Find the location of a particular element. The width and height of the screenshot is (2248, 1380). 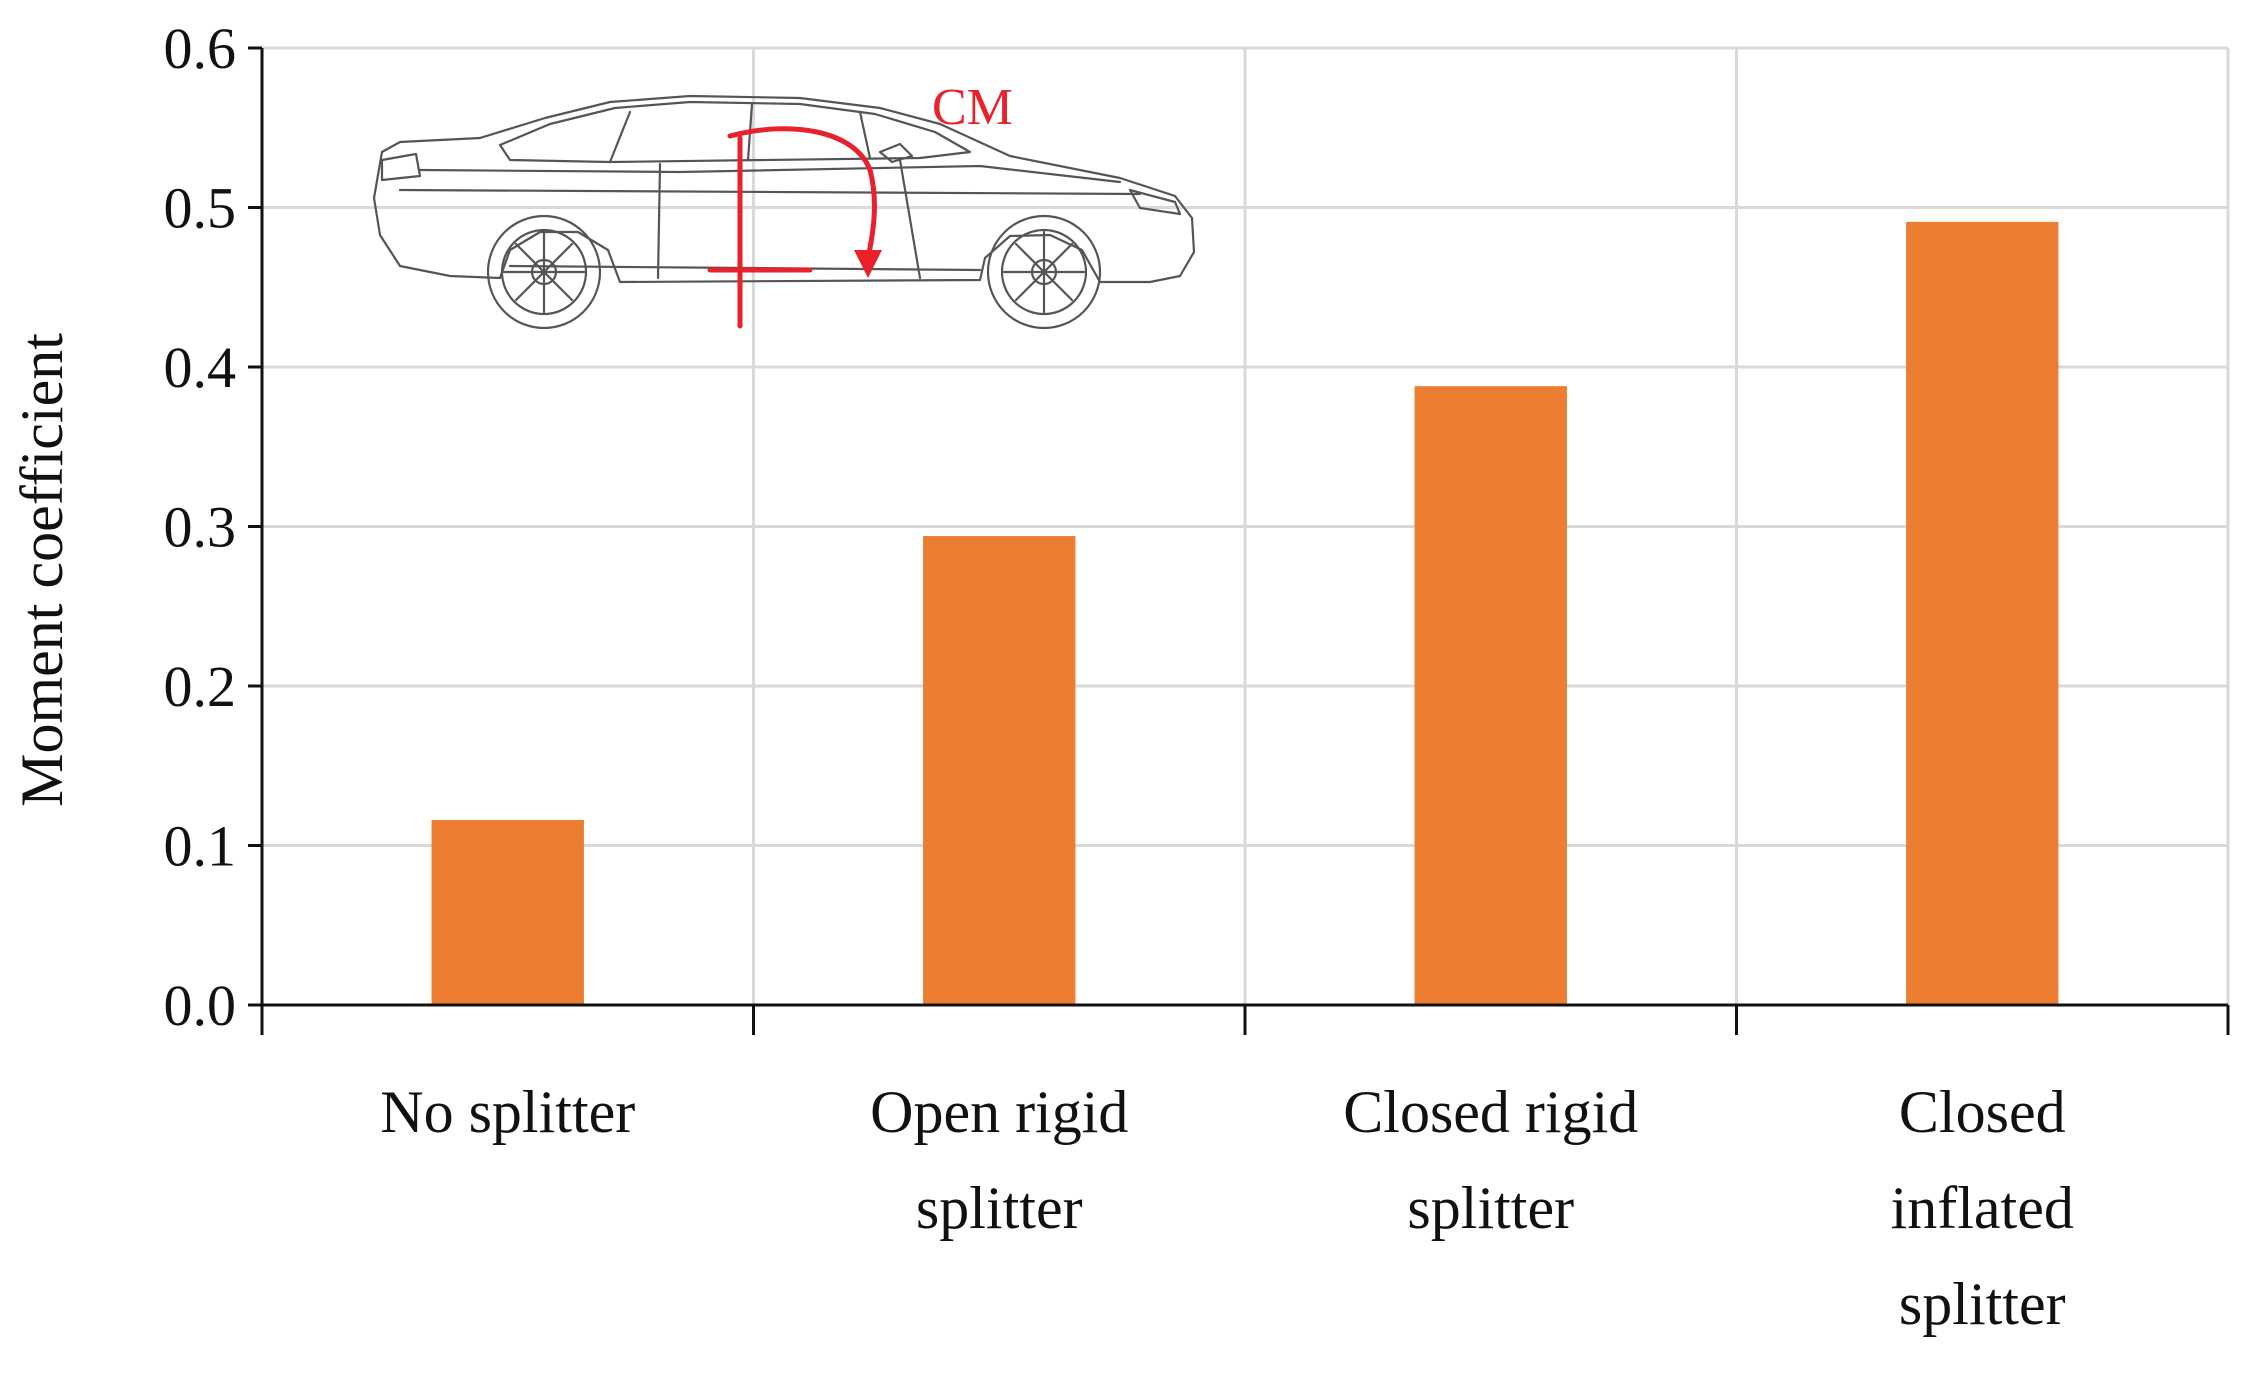

y-tick-labels: 0.0 0.1 0.2 0.3 0.4 0.5 0.6 is located at coordinates (200, 527).